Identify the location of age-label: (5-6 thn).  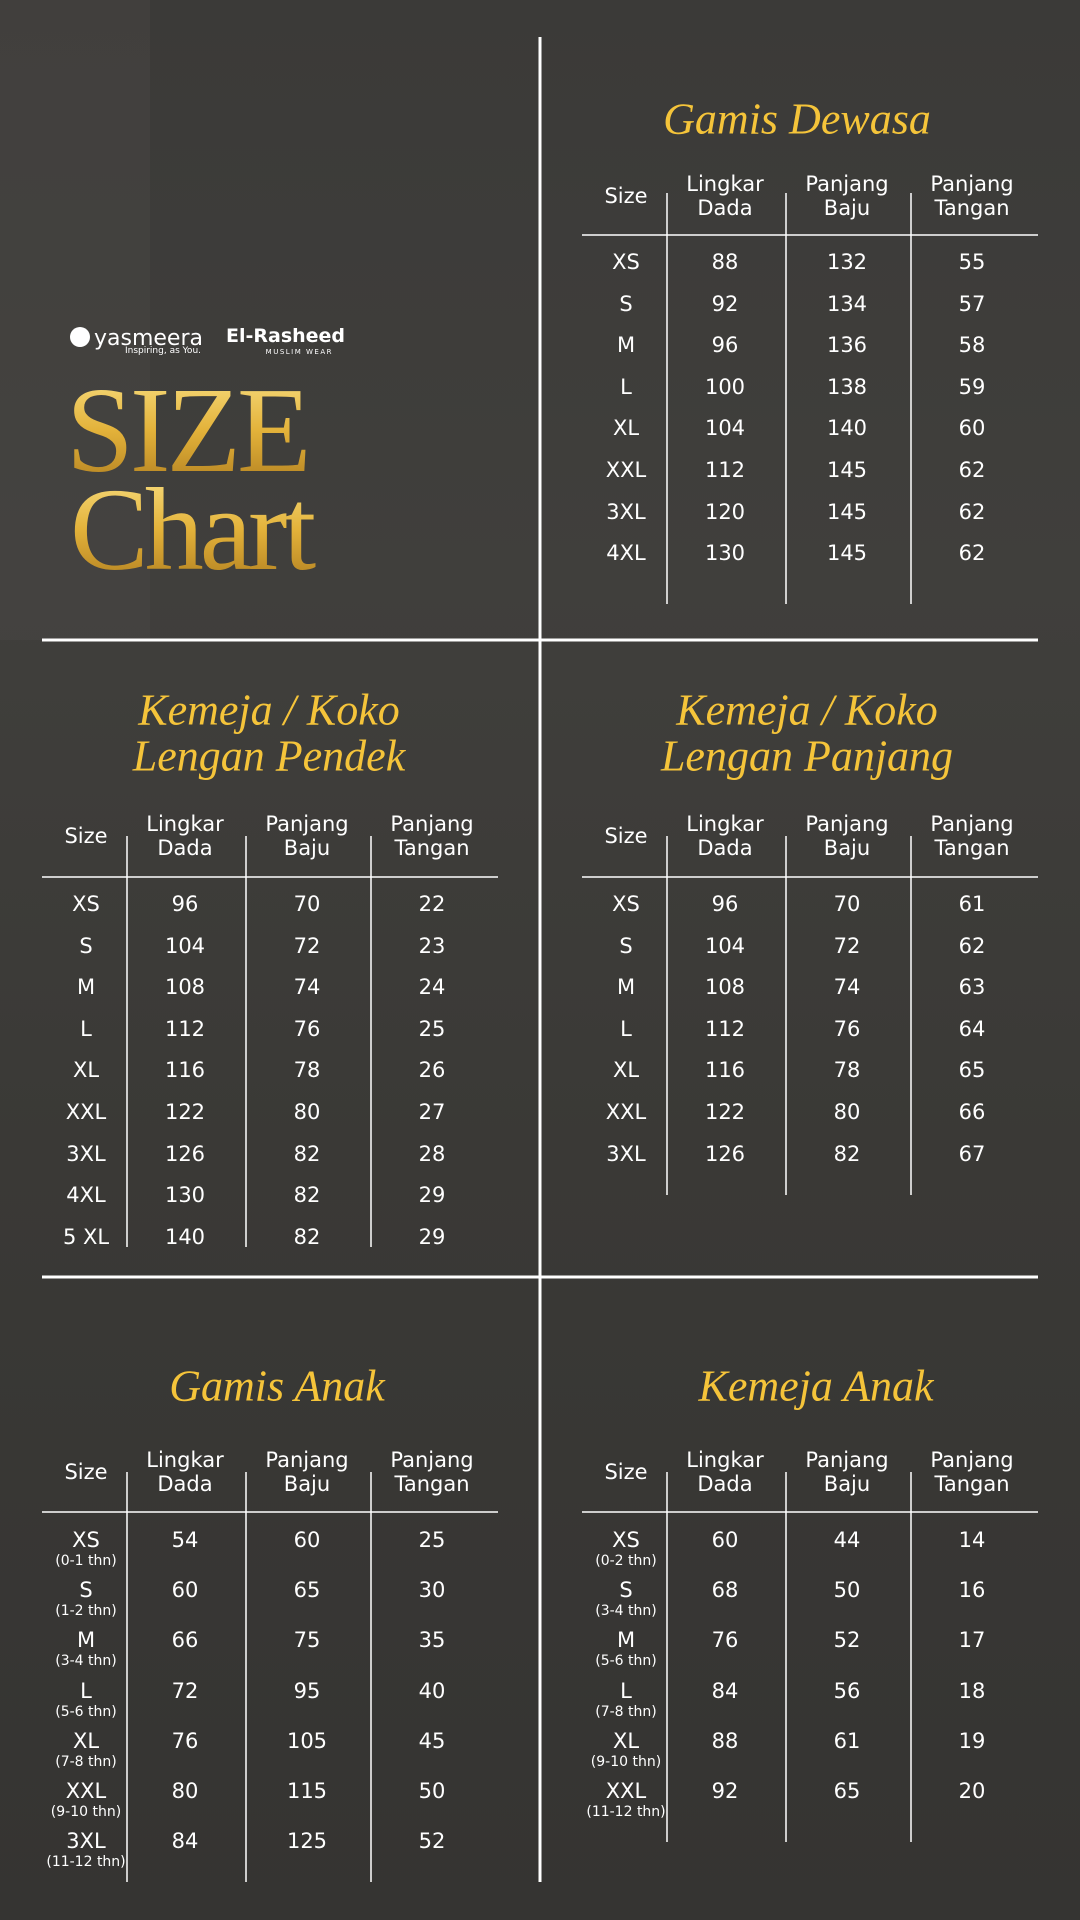
(626, 1661).